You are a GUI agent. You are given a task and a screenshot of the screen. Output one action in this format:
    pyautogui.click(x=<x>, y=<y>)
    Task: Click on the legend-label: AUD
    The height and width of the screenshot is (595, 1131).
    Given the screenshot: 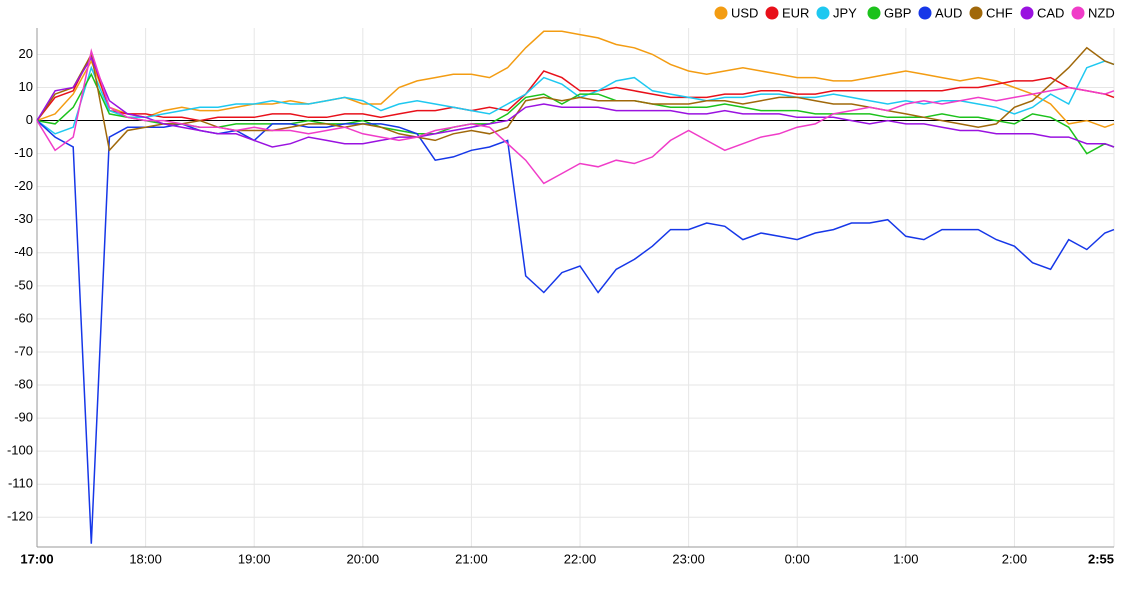 What is the action you would take?
    pyautogui.click(x=948, y=12)
    